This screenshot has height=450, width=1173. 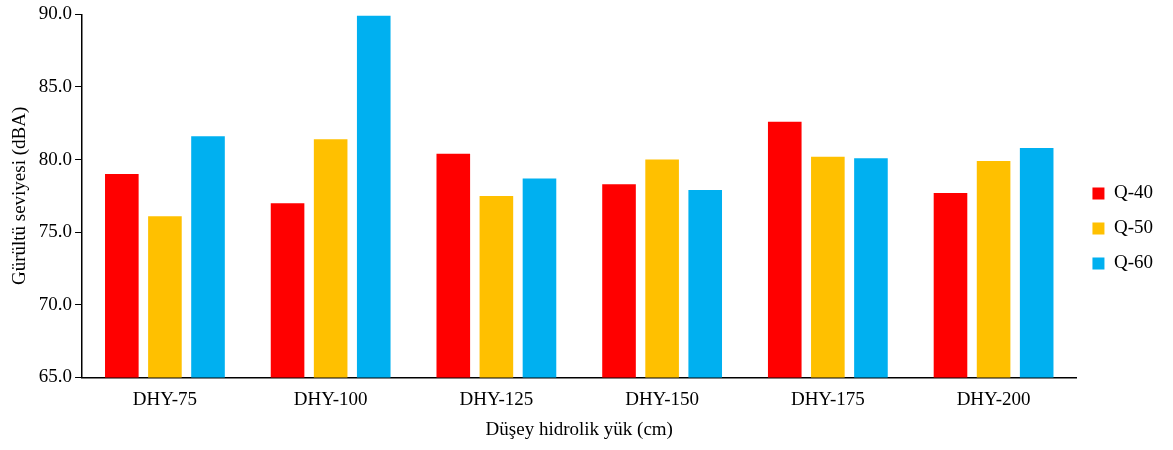 What do you see at coordinates (19, 196) in the screenshot?
I see `y-axis-title: Gürültü seviyesi (dBA)` at bounding box center [19, 196].